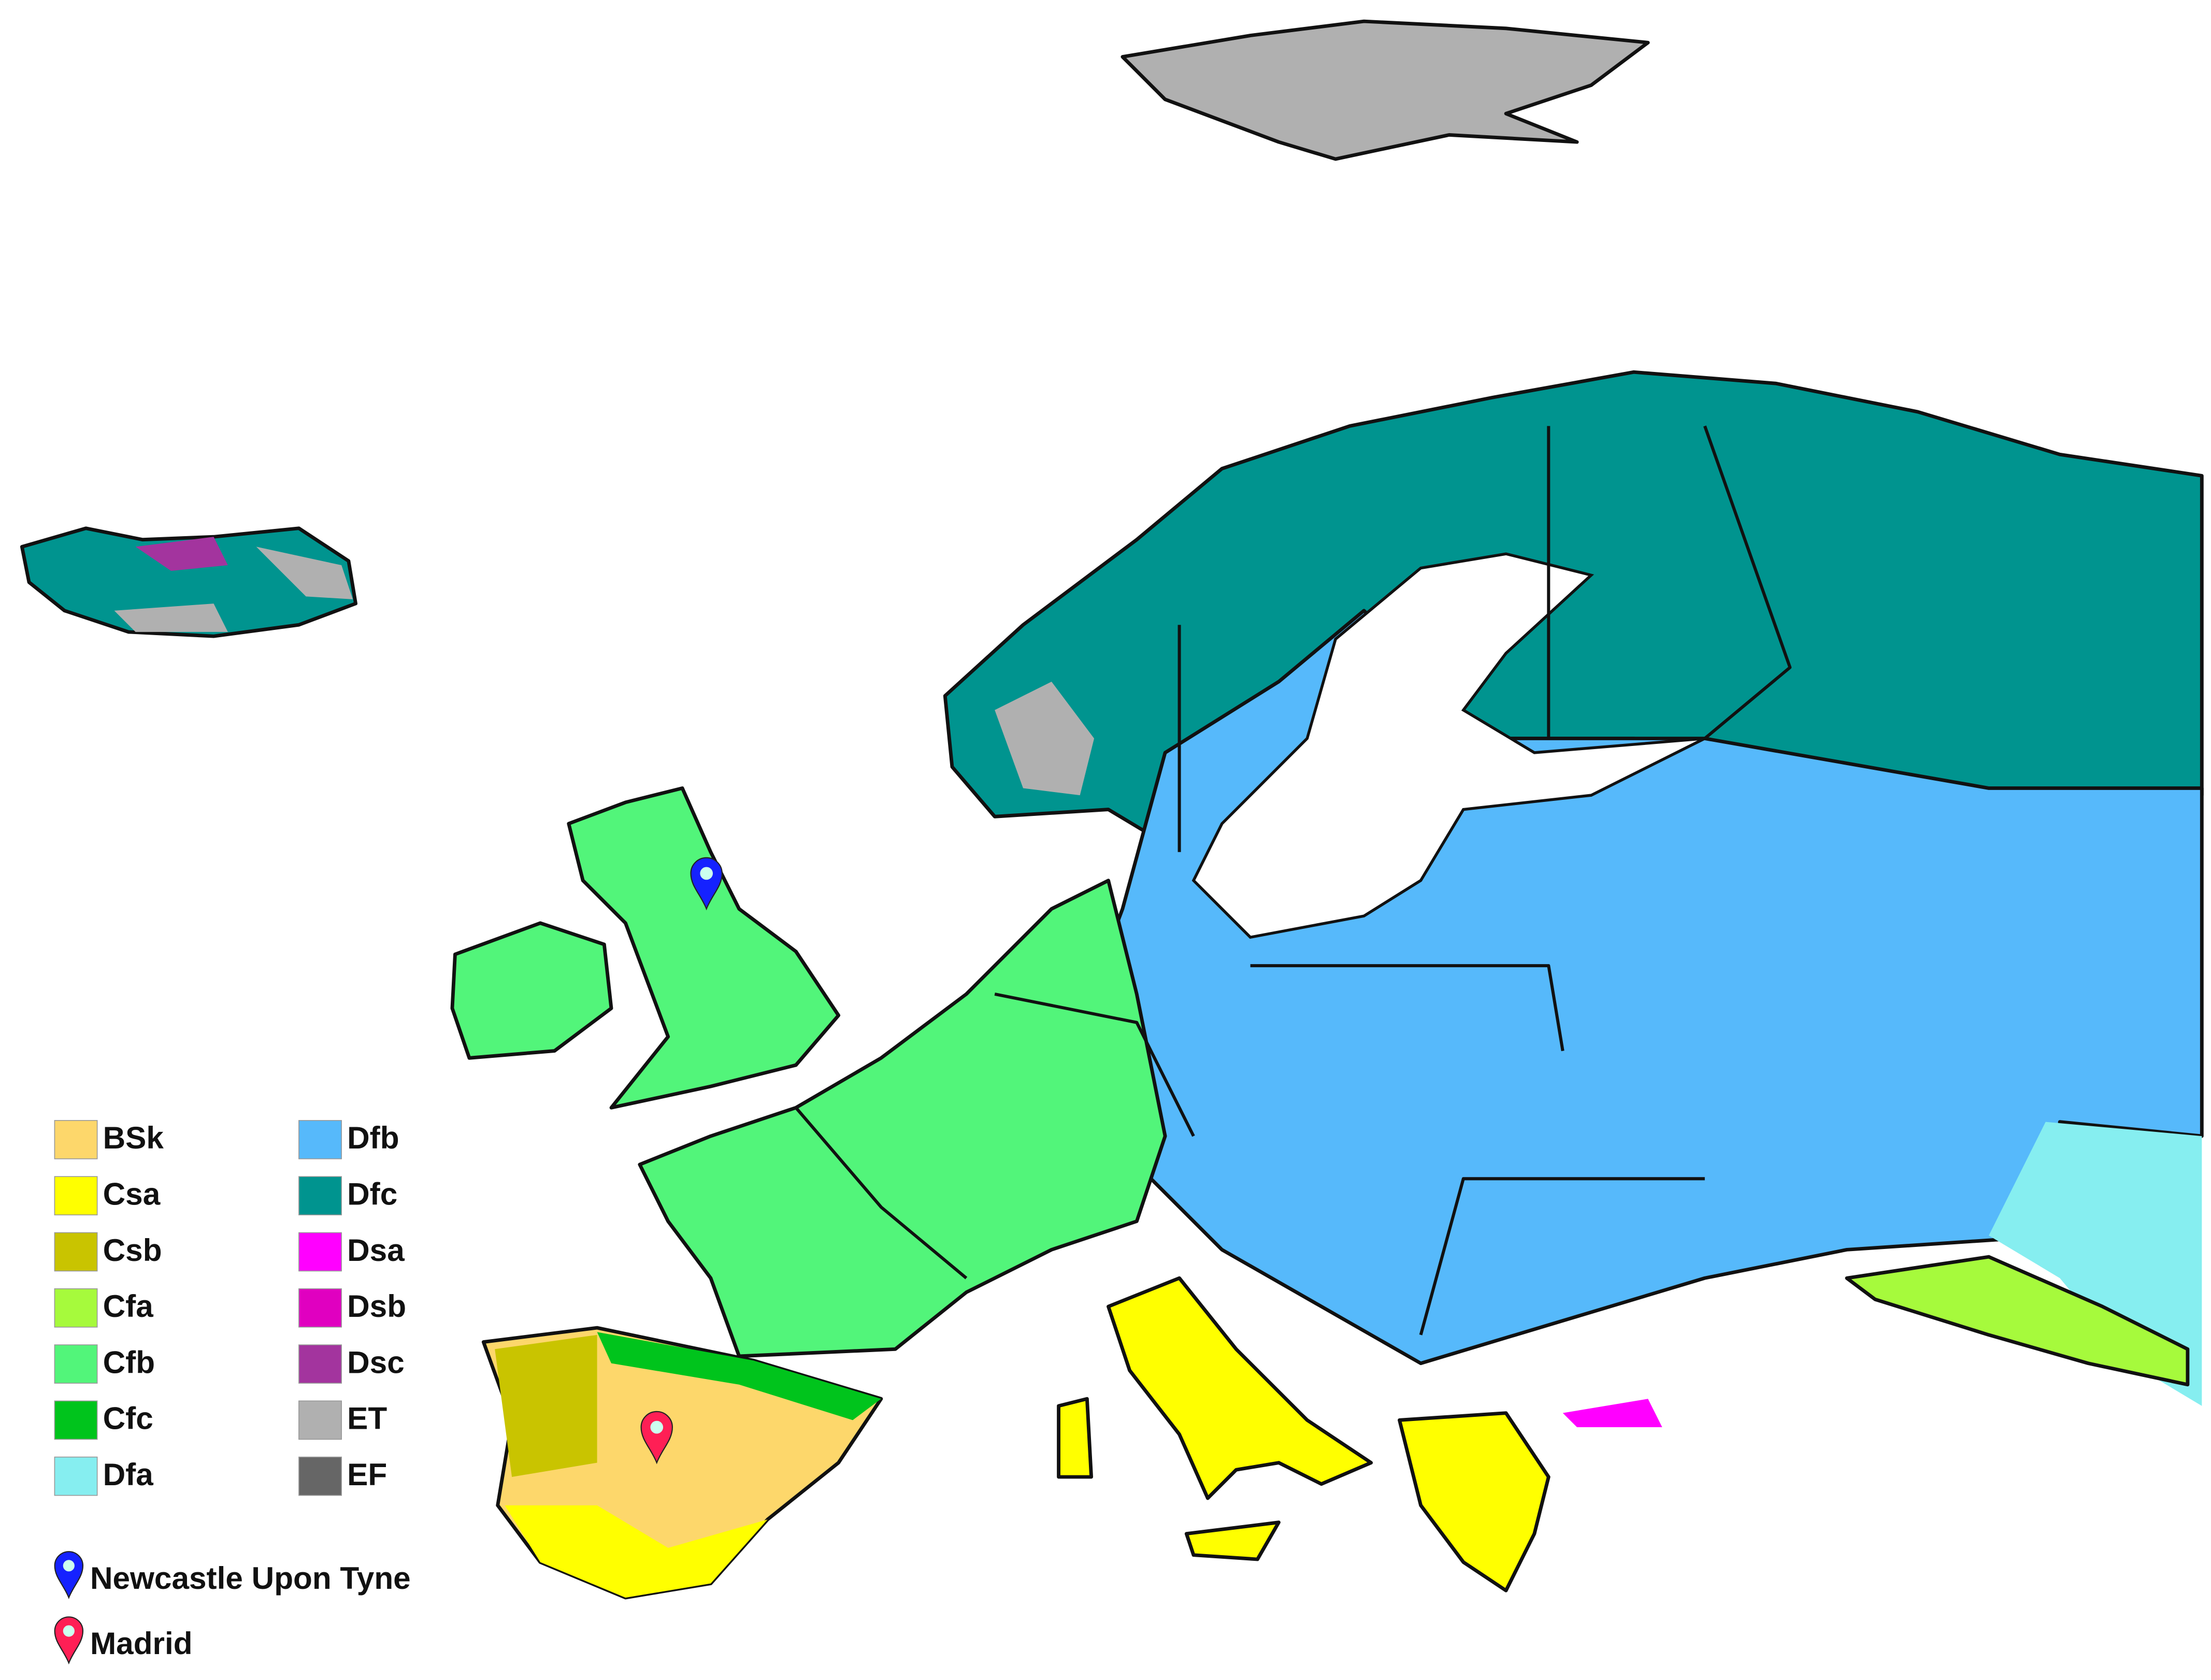 The height and width of the screenshot is (1680, 2211). What do you see at coordinates (133, 1250) in the screenshot?
I see `legend-label: Csb` at bounding box center [133, 1250].